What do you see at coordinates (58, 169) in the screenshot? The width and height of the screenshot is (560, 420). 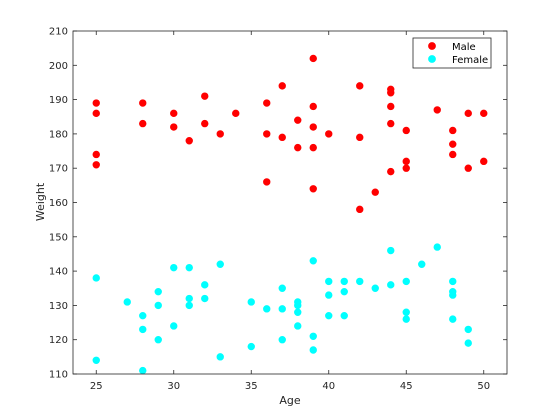 I see `y-tick-label: 170` at bounding box center [58, 169].